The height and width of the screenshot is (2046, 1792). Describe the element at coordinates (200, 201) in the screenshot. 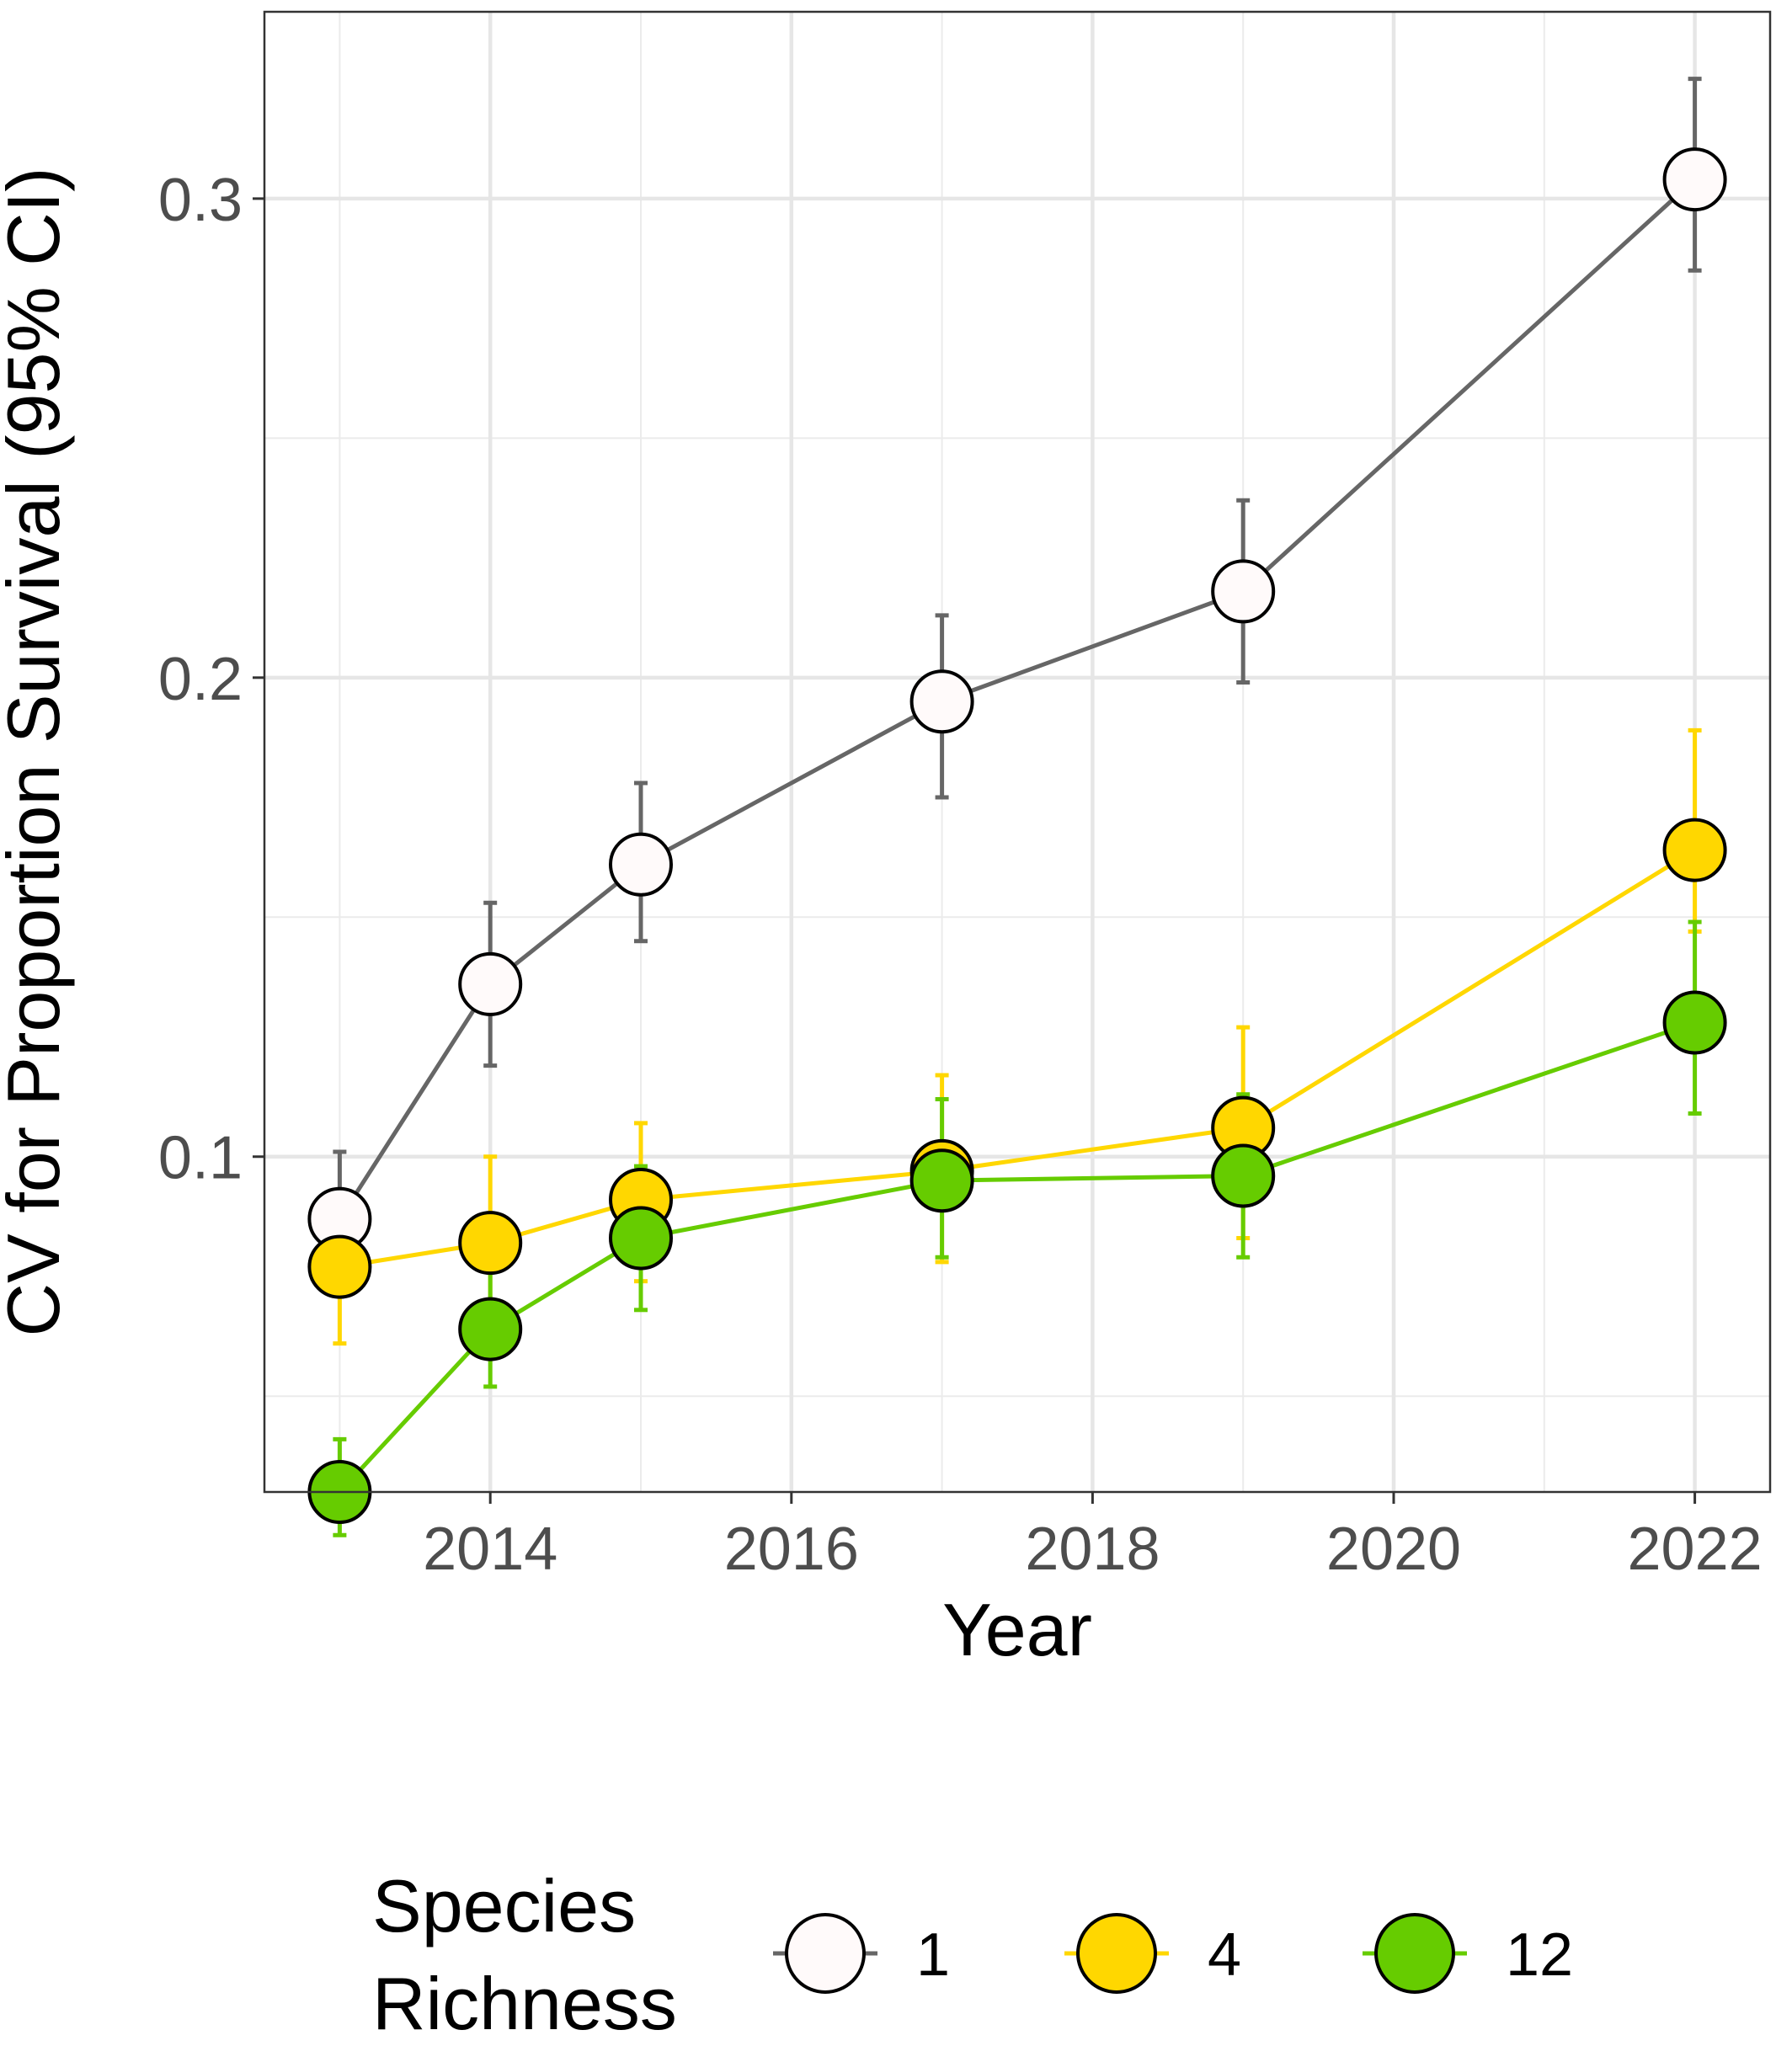

I see `y-tick-label: 0.3` at that location.